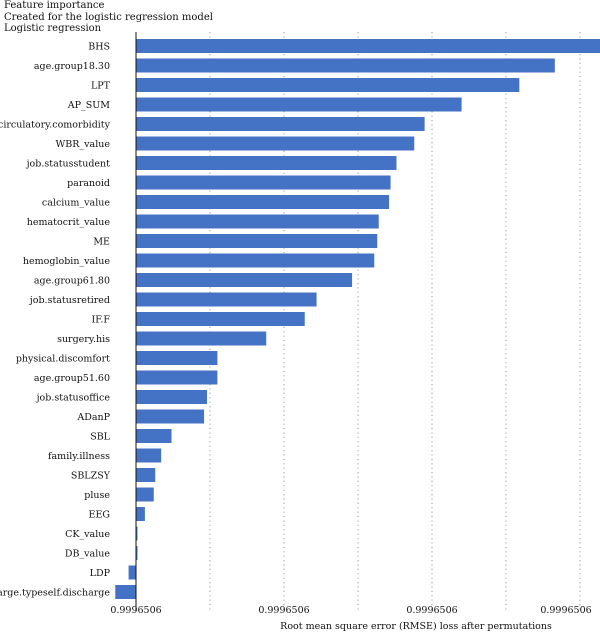 The height and width of the screenshot is (632, 600). I want to click on y-tick-label: discharge.typeself.discharge, so click(55, 593).